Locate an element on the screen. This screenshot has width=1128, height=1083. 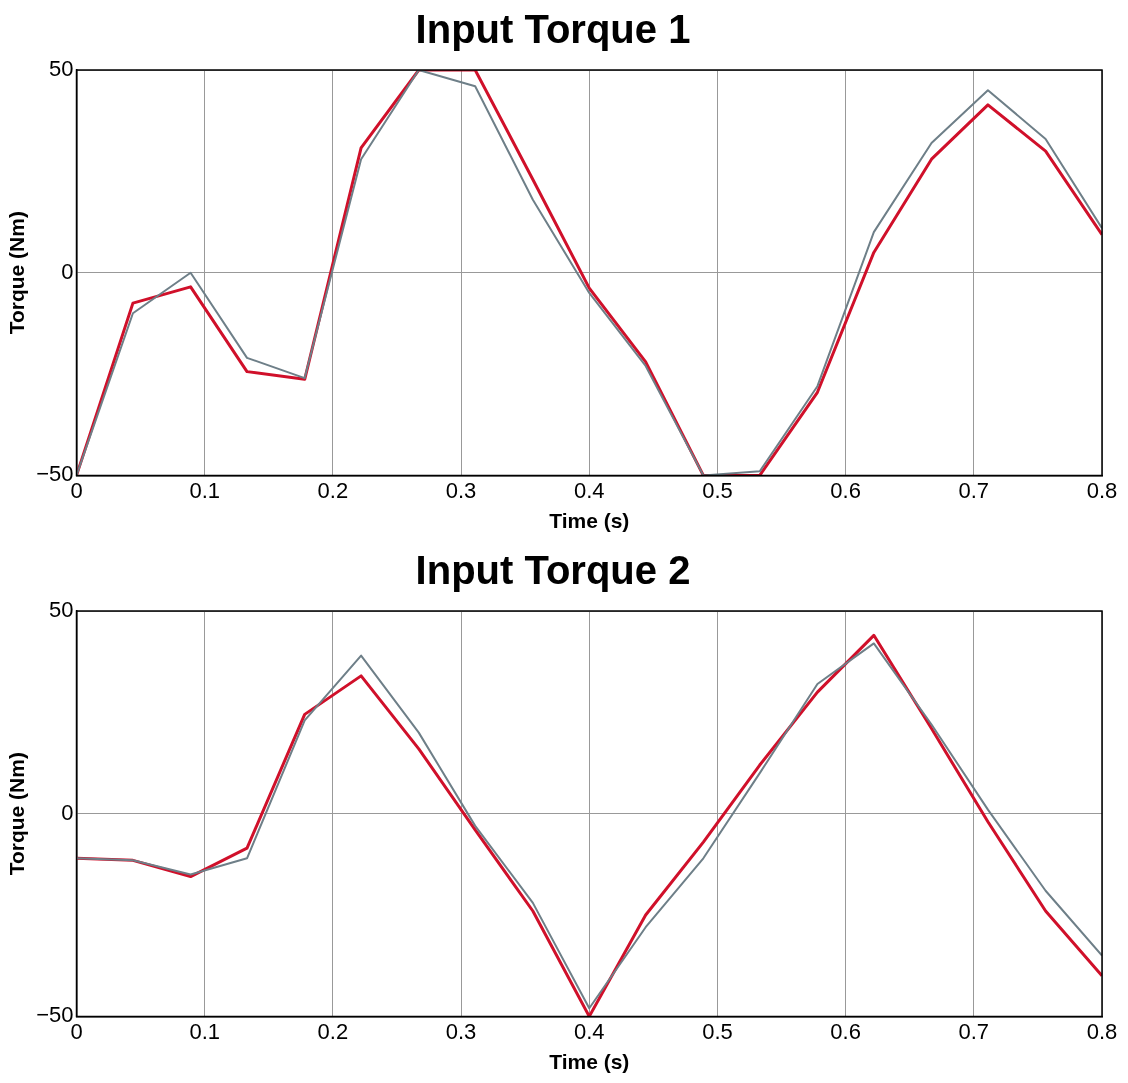
chart-title: Input Torque 2 is located at coordinates (553, 570).